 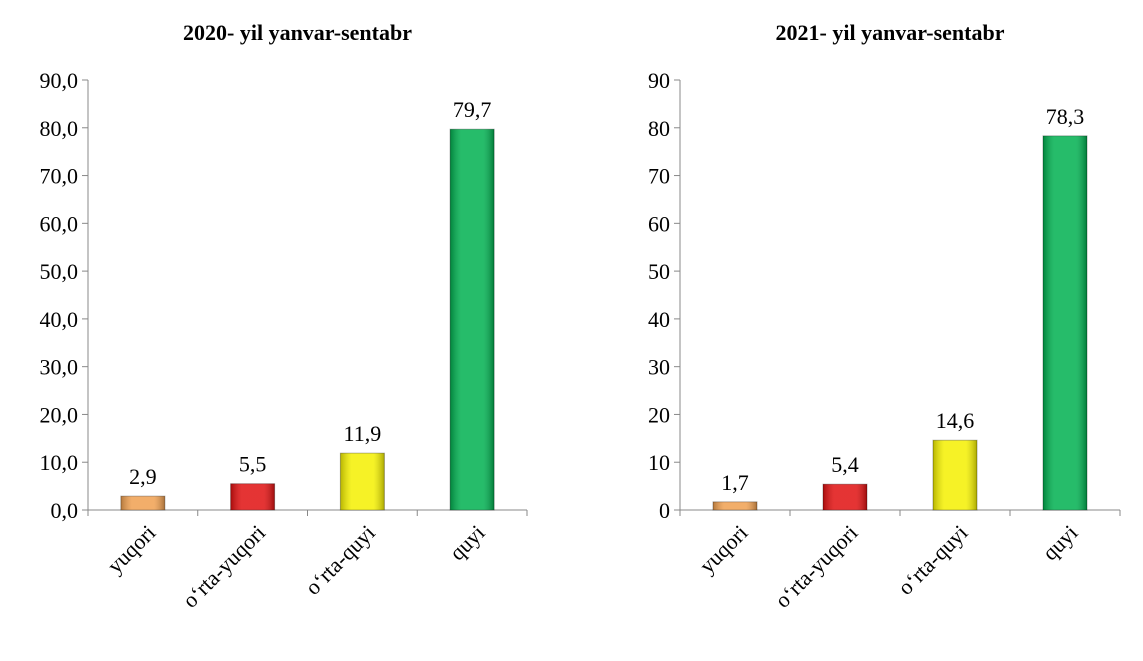 What do you see at coordinates (659, 367) in the screenshot?
I see `y-tick-label: 30` at bounding box center [659, 367].